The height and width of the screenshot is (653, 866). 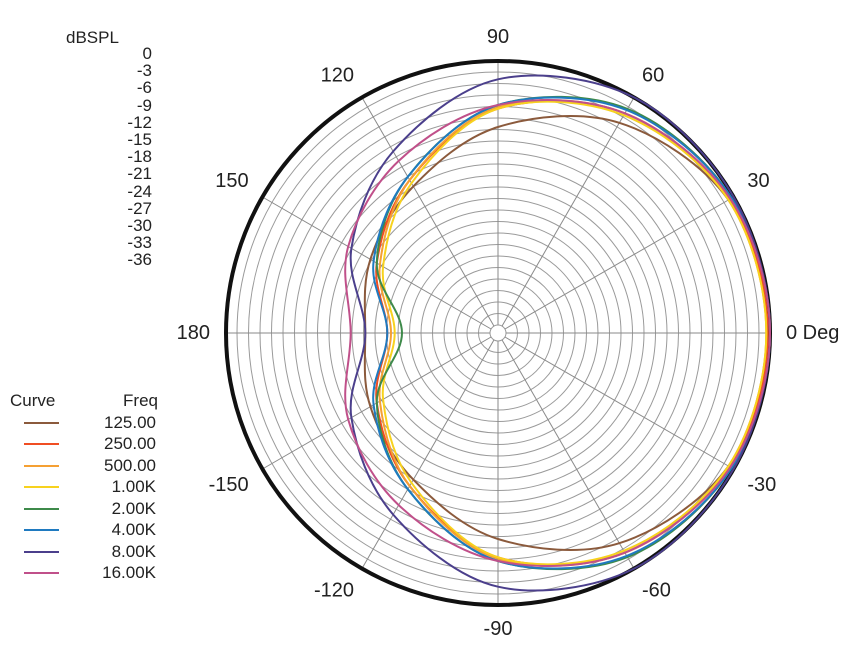 I want to click on angle-label--90: -90, so click(x=498, y=629).